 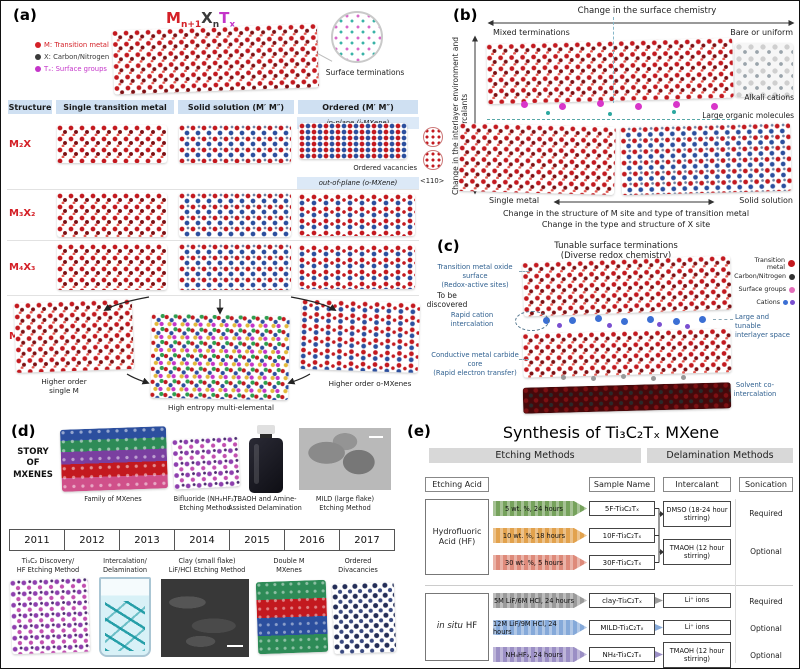 I want to click on caption-line: Intercalation/, so click(x=125, y=561).